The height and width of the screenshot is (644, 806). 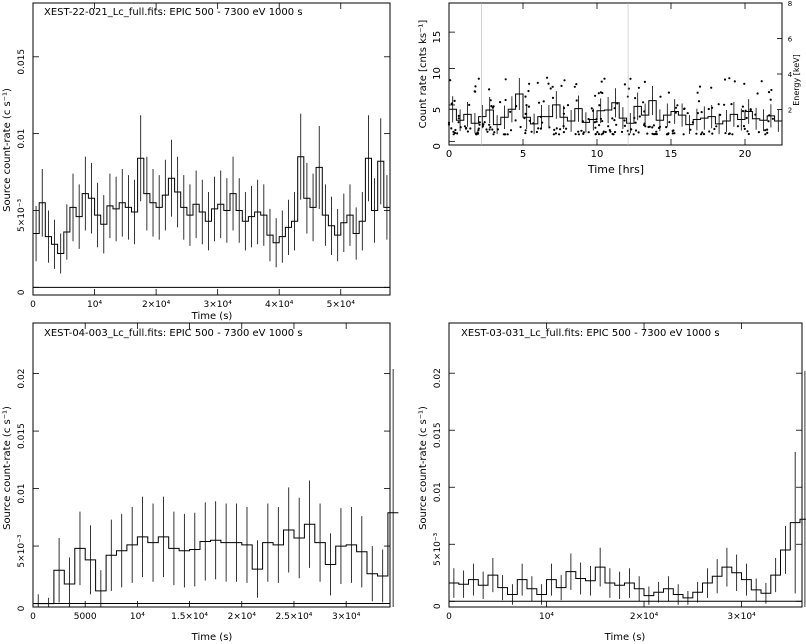 I want to click on plot-frame, so click(x=615, y=74).